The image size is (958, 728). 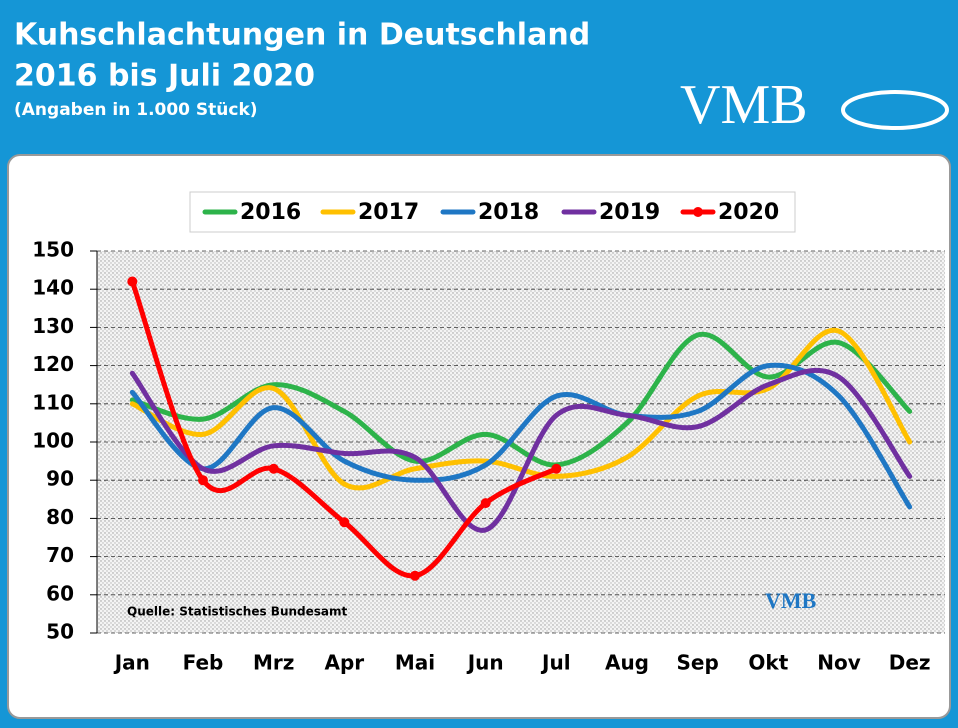 I want to click on legend-label: 2020, so click(x=748, y=212).